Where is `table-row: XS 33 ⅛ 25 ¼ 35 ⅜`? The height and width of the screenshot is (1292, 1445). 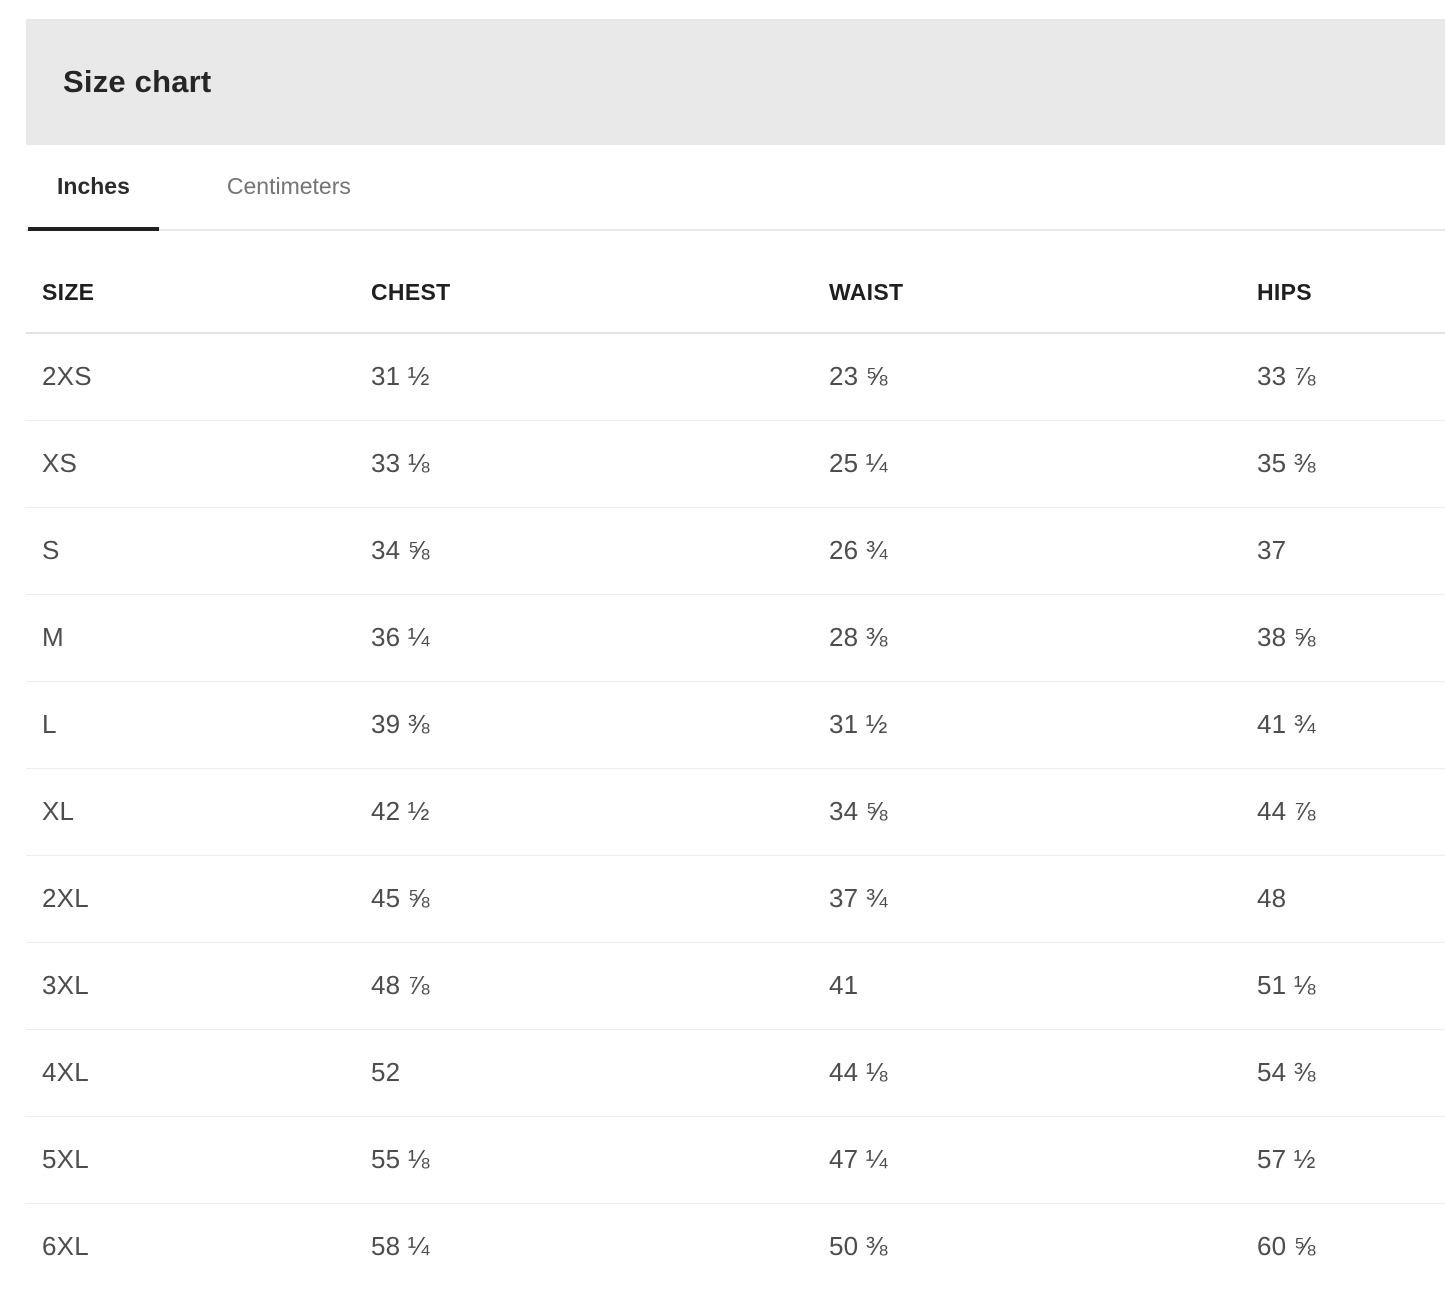
table-row: XS 33 ⅛ 25 ¼ 35 ⅜ is located at coordinates (735, 464).